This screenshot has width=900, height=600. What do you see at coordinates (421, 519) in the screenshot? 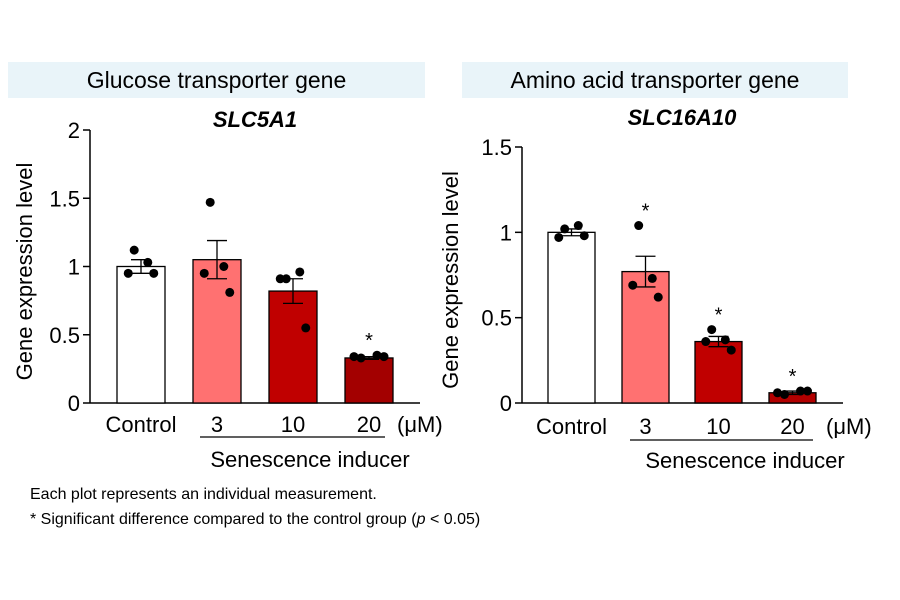
I see `footnote-2-p: p` at bounding box center [421, 519].